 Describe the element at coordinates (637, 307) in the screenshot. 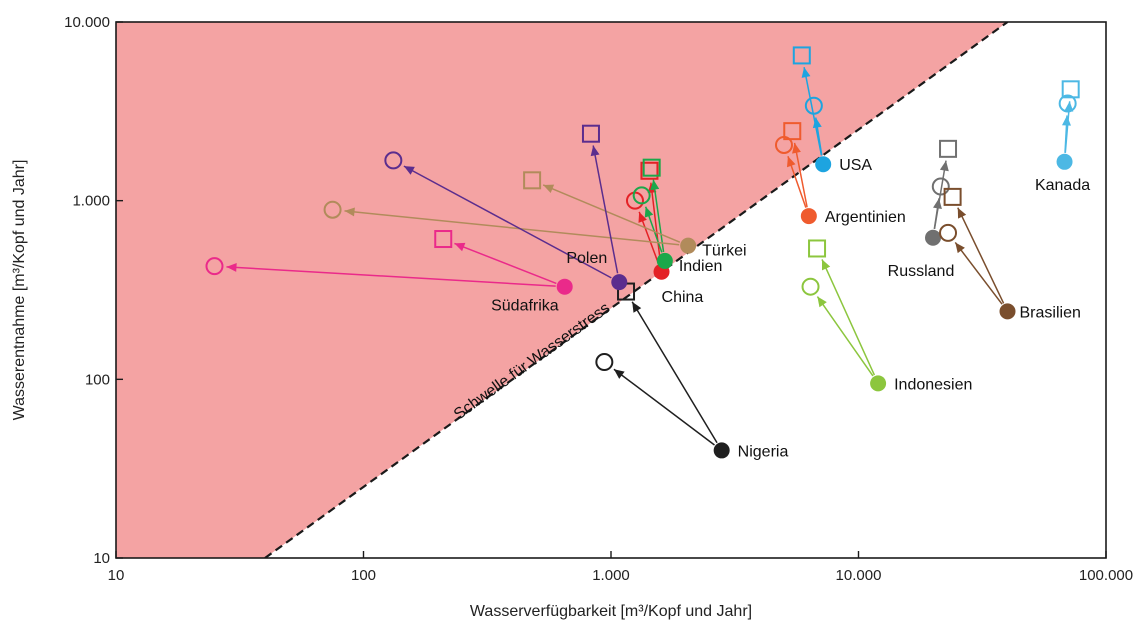

I see `nigeria-square-arrow-head` at that location.